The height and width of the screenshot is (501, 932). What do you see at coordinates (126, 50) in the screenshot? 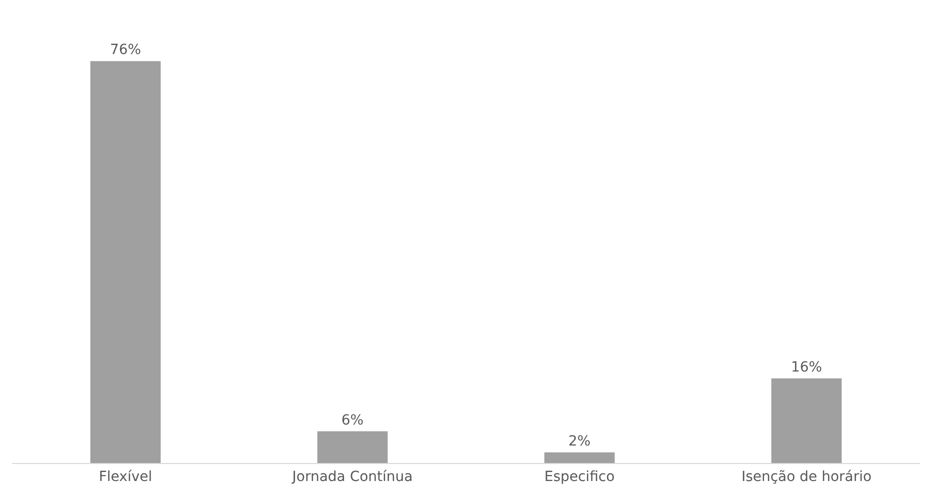
I see `data-label: 76%` at bounding box center [126, 50].